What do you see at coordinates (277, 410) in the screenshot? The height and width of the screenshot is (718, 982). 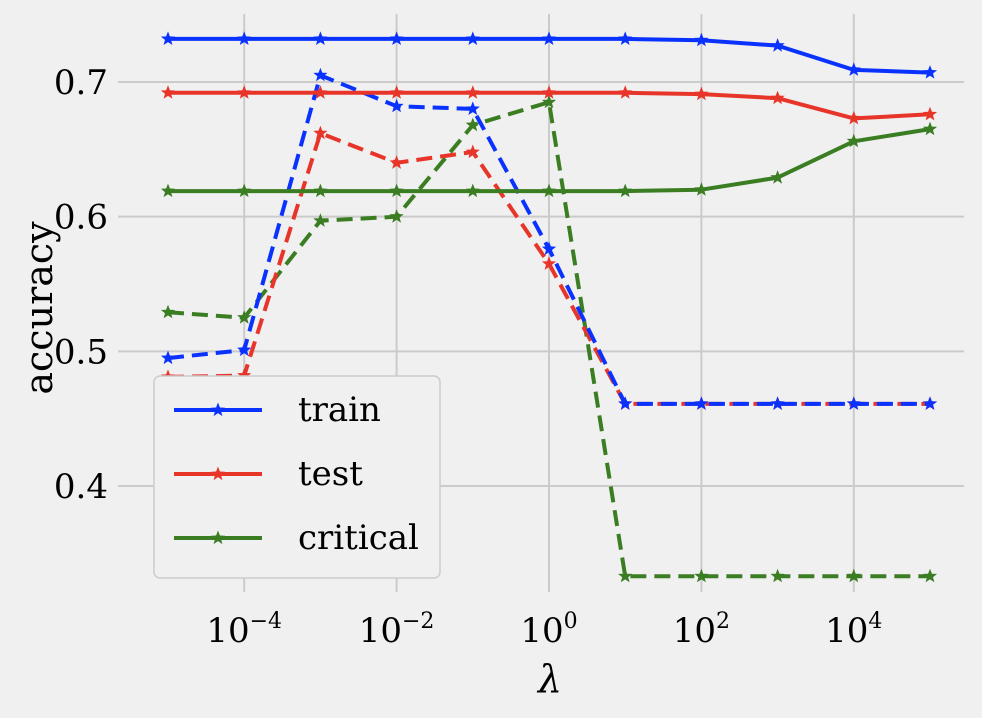 I see `legend-item-train: train` at bounding box center [277, 410].